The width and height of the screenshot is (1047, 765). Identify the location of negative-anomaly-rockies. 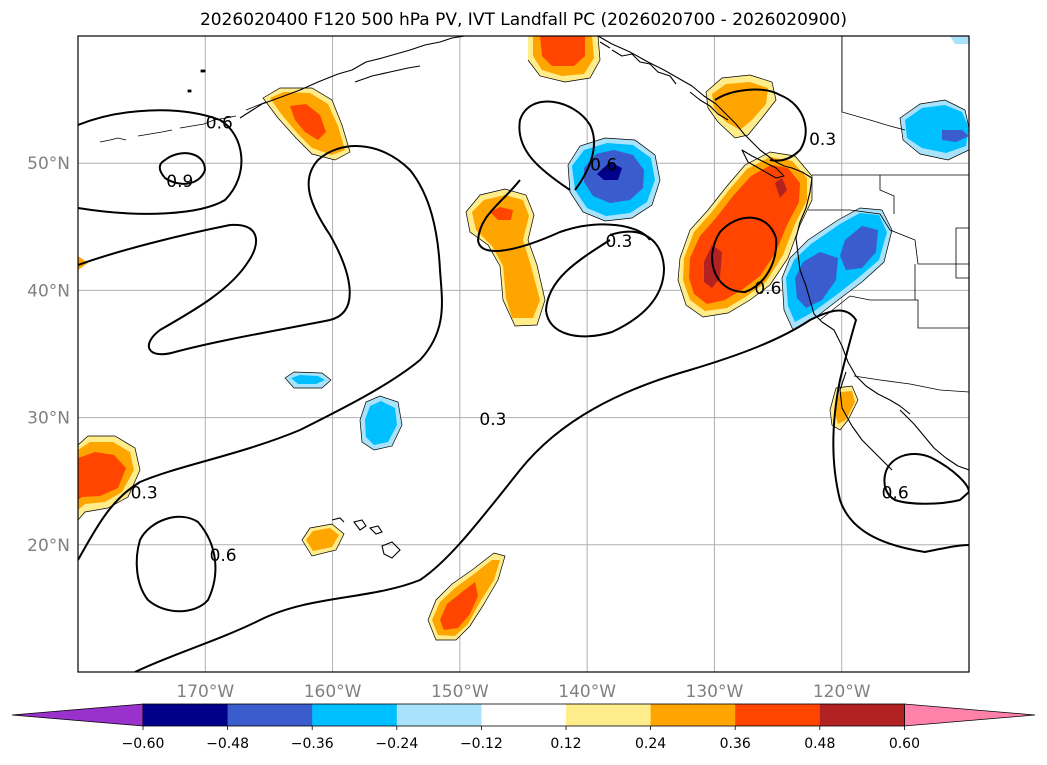
(934, 130).